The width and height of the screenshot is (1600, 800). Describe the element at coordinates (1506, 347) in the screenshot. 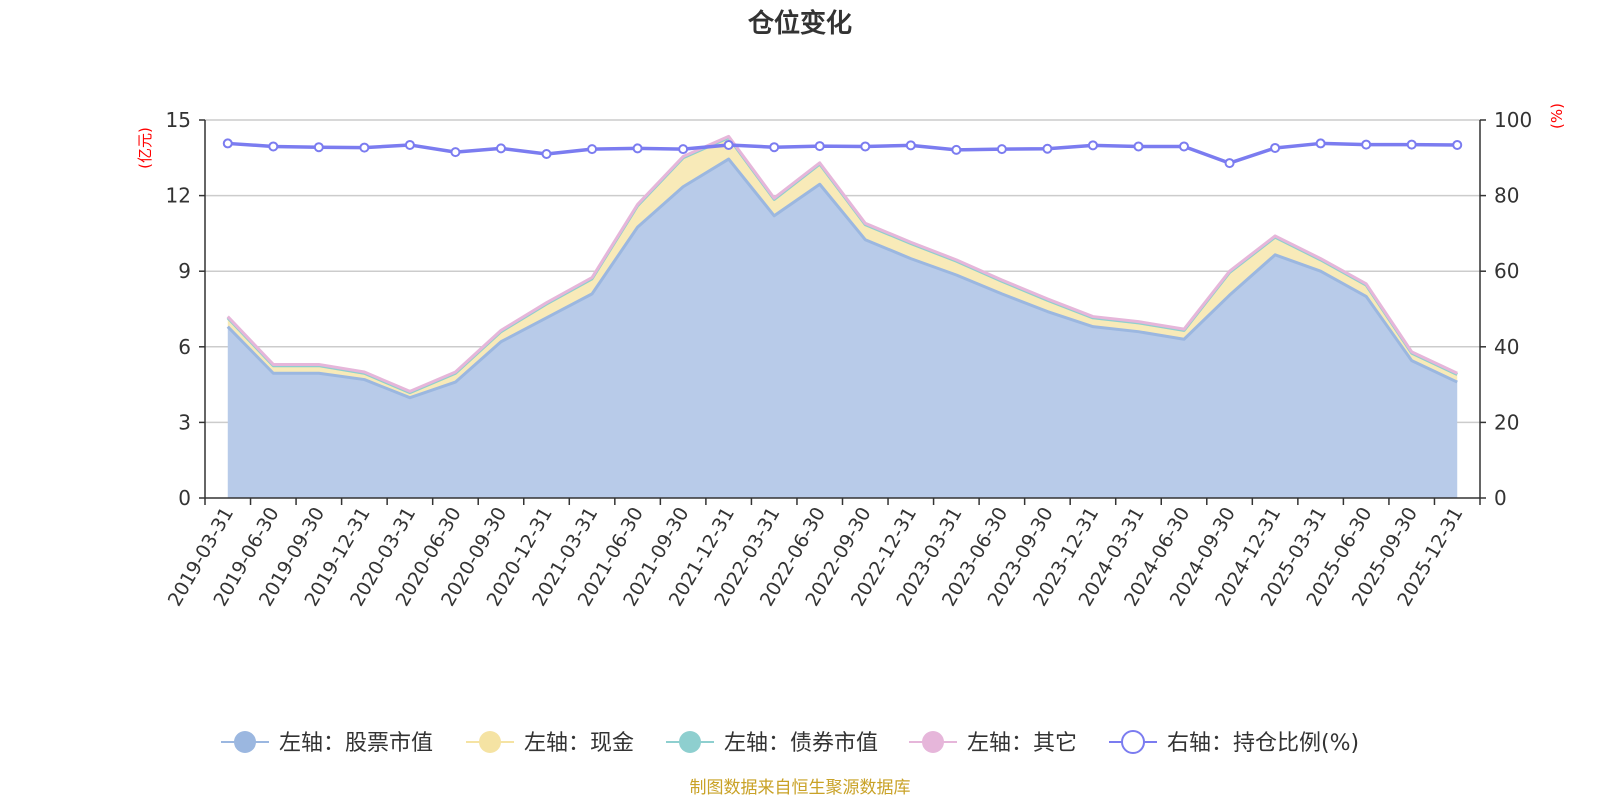

I see `right-axis-tick-label: 40` at that location.